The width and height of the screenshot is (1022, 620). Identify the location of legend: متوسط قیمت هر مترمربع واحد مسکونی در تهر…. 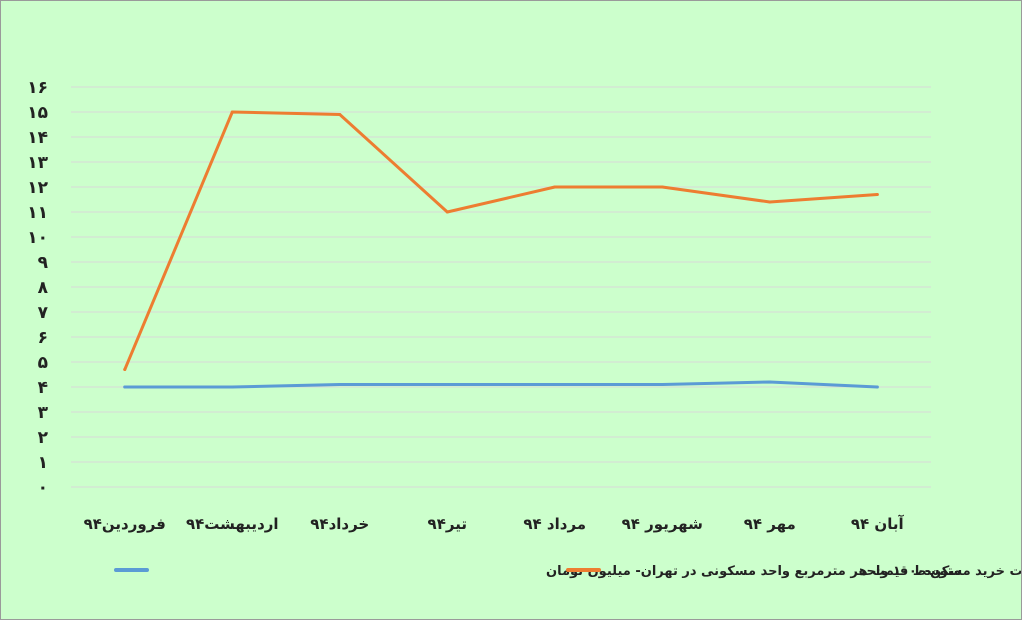
(567, 571).